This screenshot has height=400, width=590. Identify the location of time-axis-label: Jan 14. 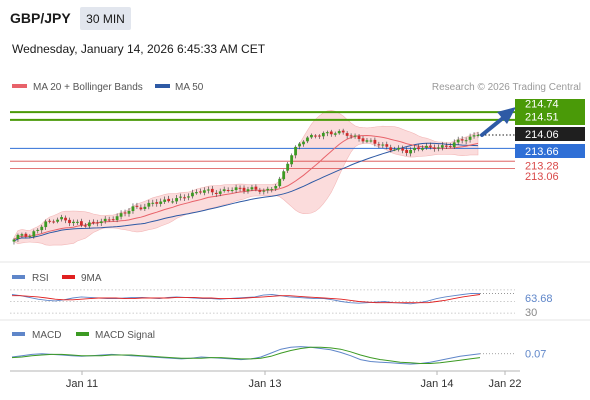
(436, 384).